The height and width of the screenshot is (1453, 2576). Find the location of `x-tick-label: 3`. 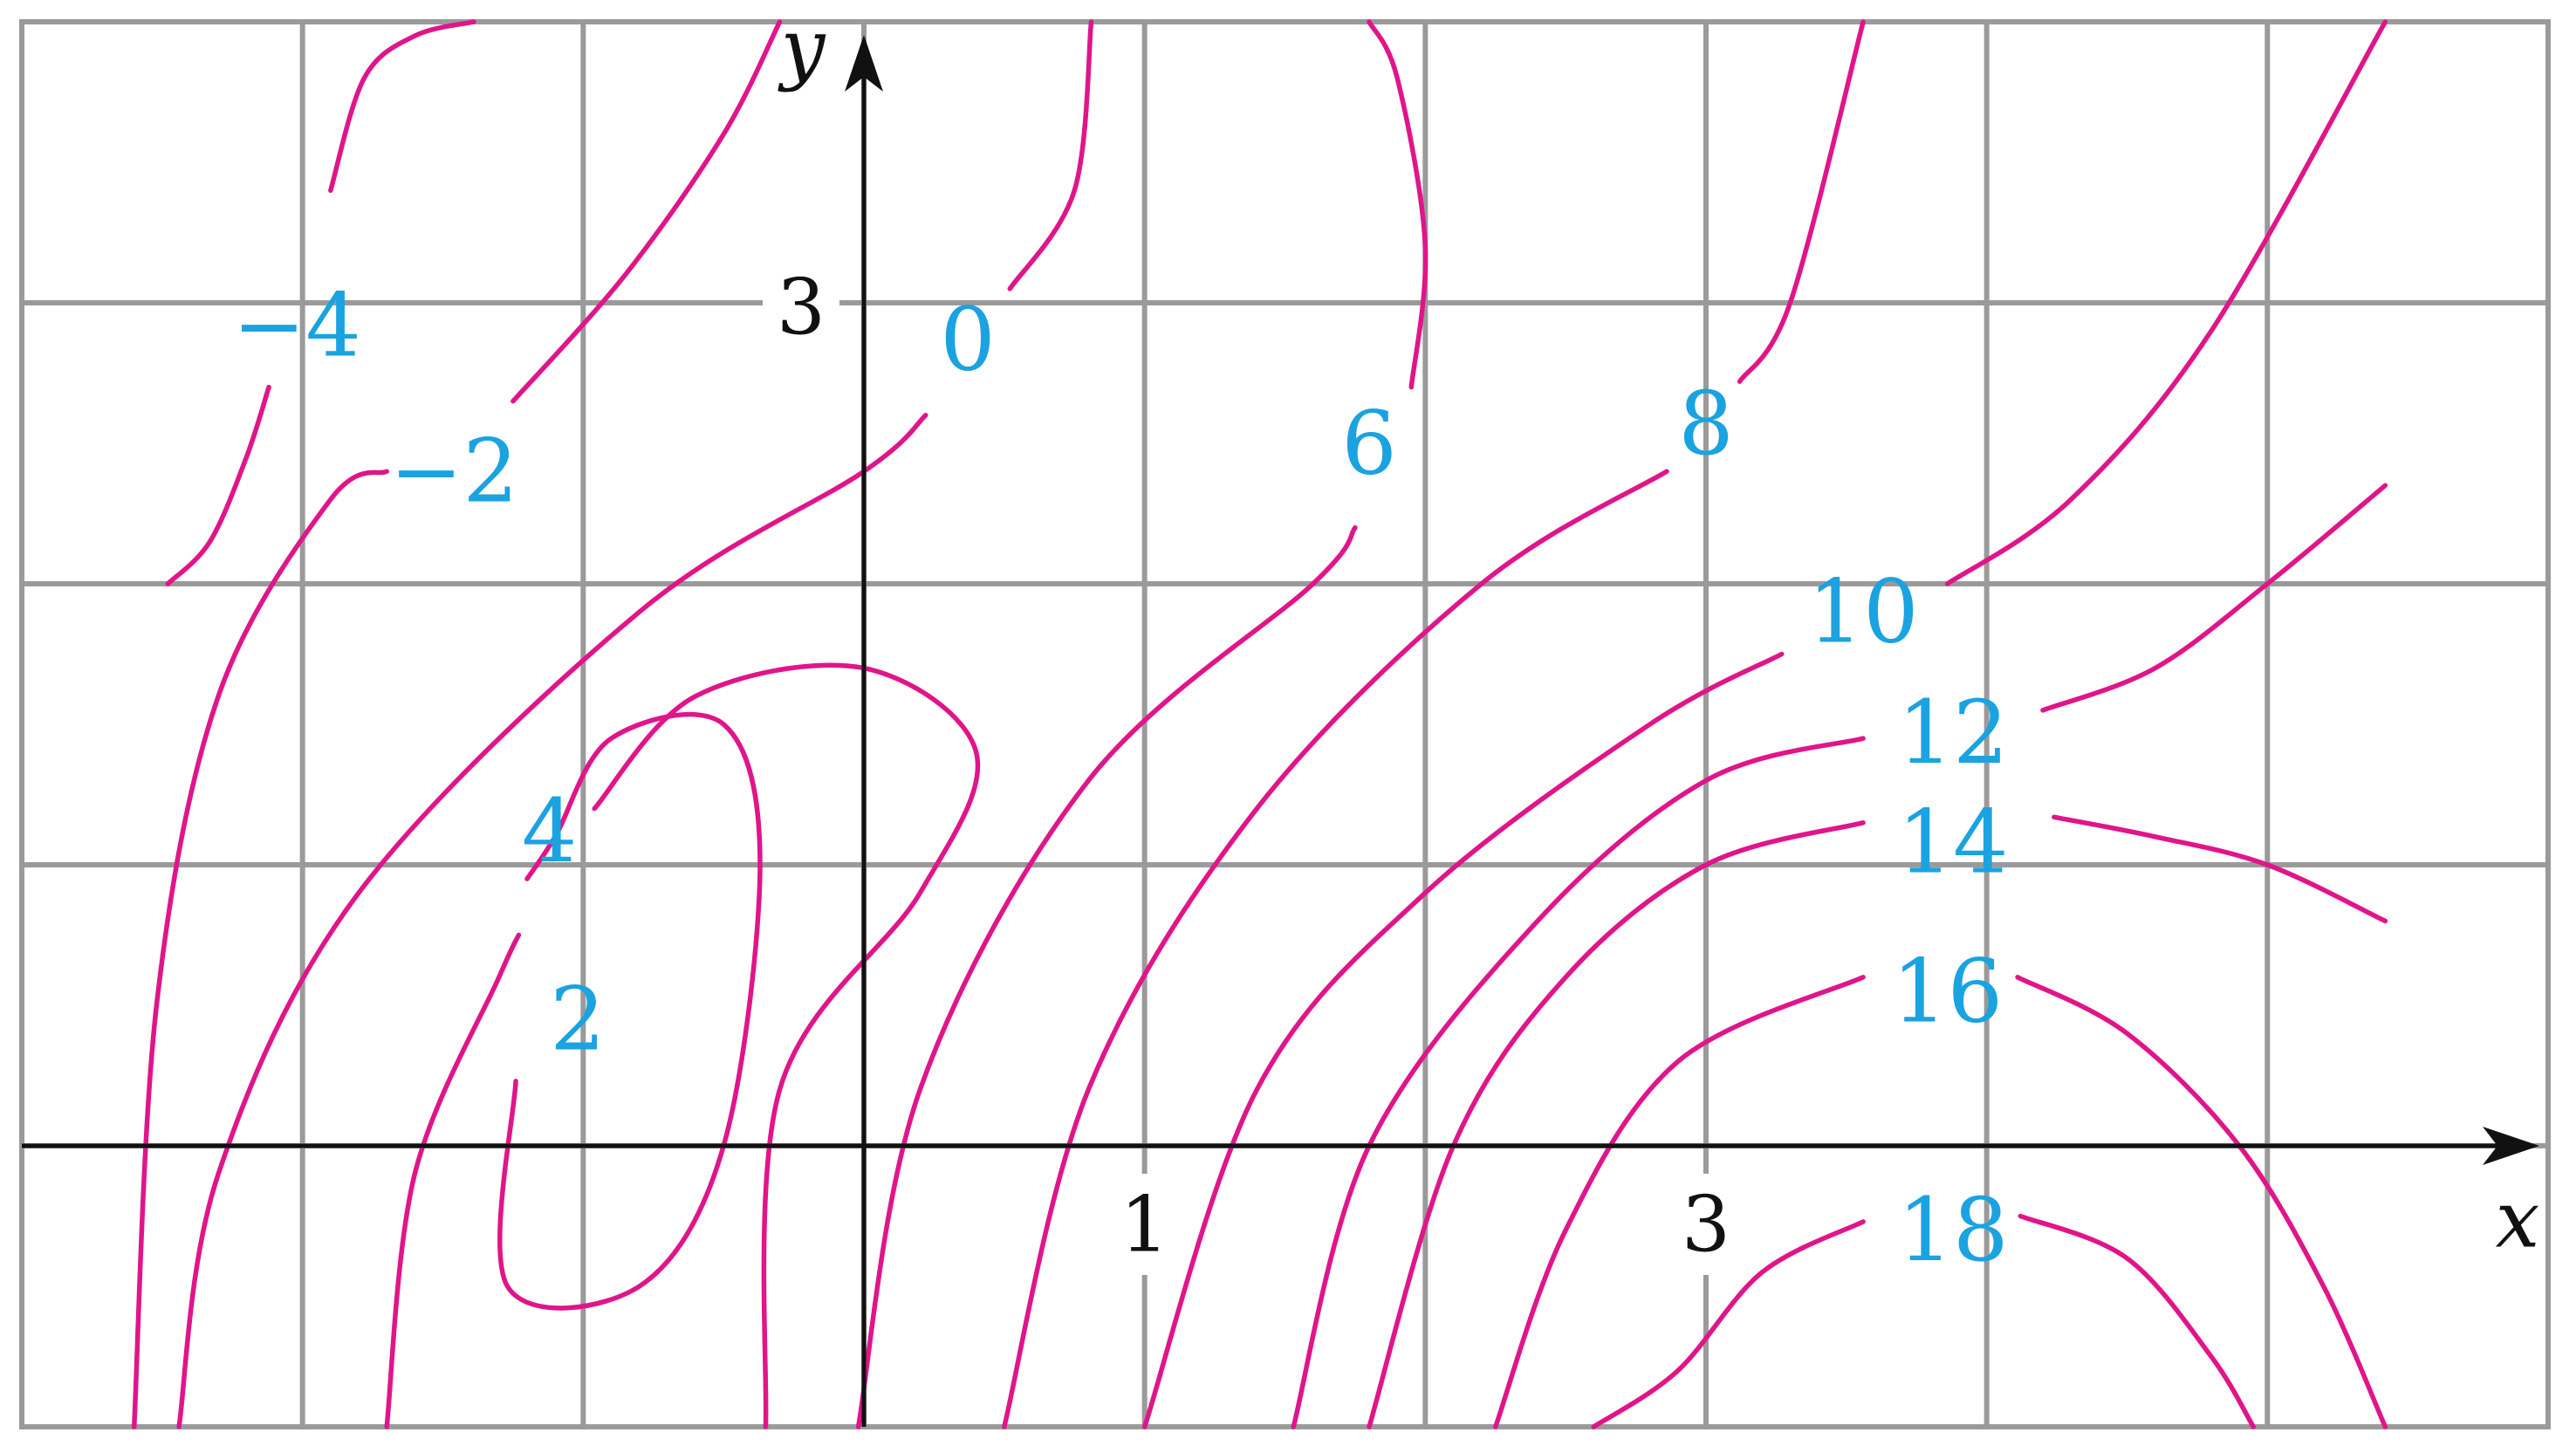

x-tick-label: 3 is located at coordinates (1706, 1225).